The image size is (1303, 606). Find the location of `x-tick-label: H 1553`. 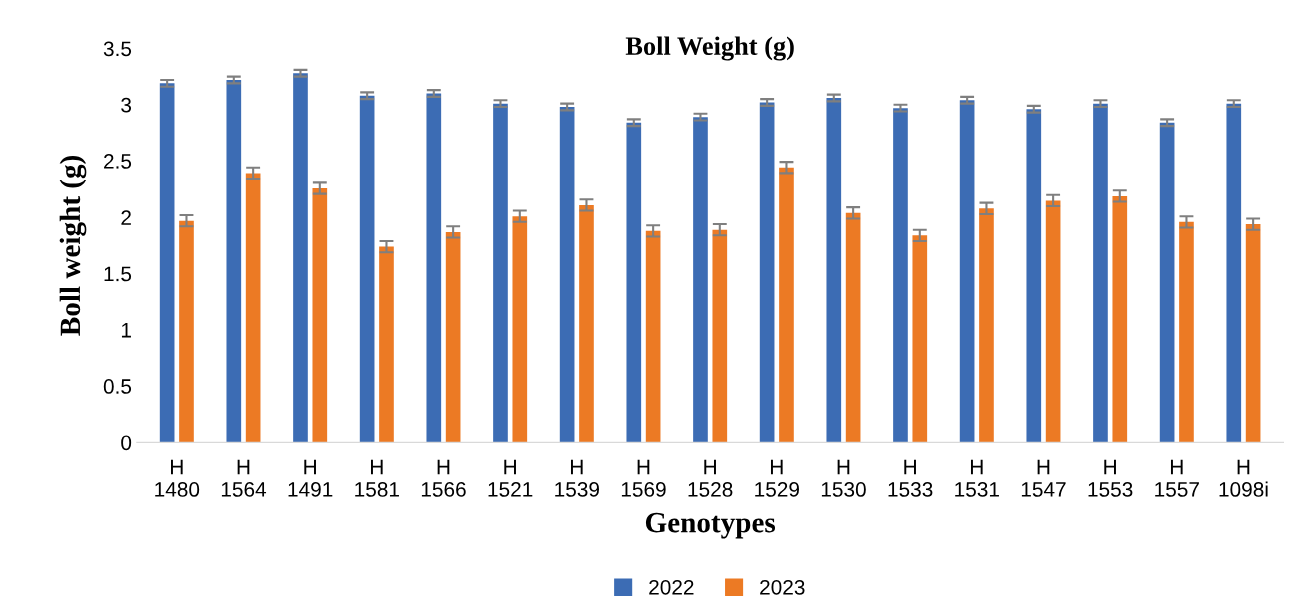

x-tick-label: H 1553 is located at coordinates (1110, 478).